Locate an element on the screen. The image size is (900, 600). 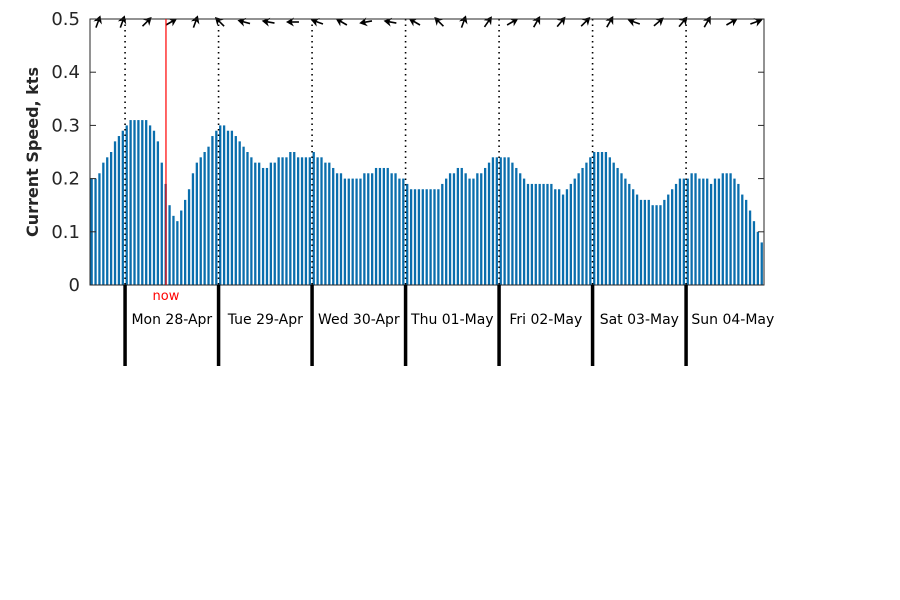
y-tick-label: 0 is located at coordinates (74, 285).